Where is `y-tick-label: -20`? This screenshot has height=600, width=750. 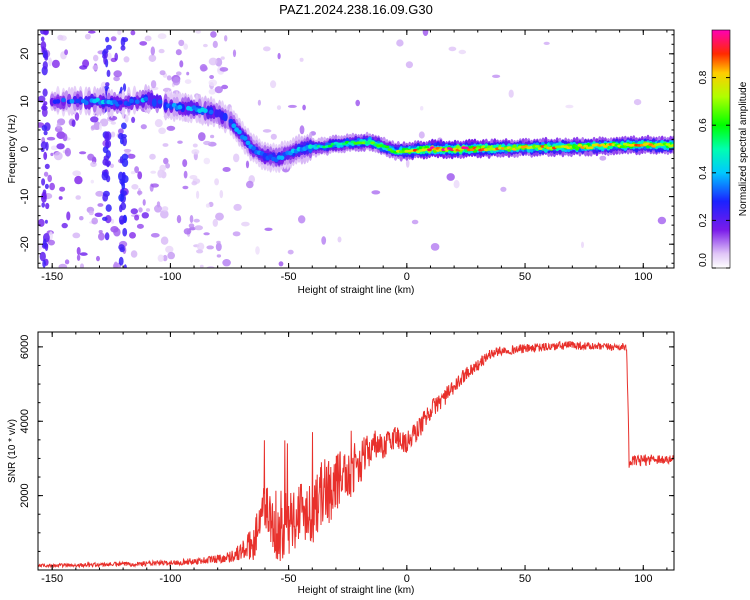 y-tick-label: -20 is located at coordinates (25, 244).